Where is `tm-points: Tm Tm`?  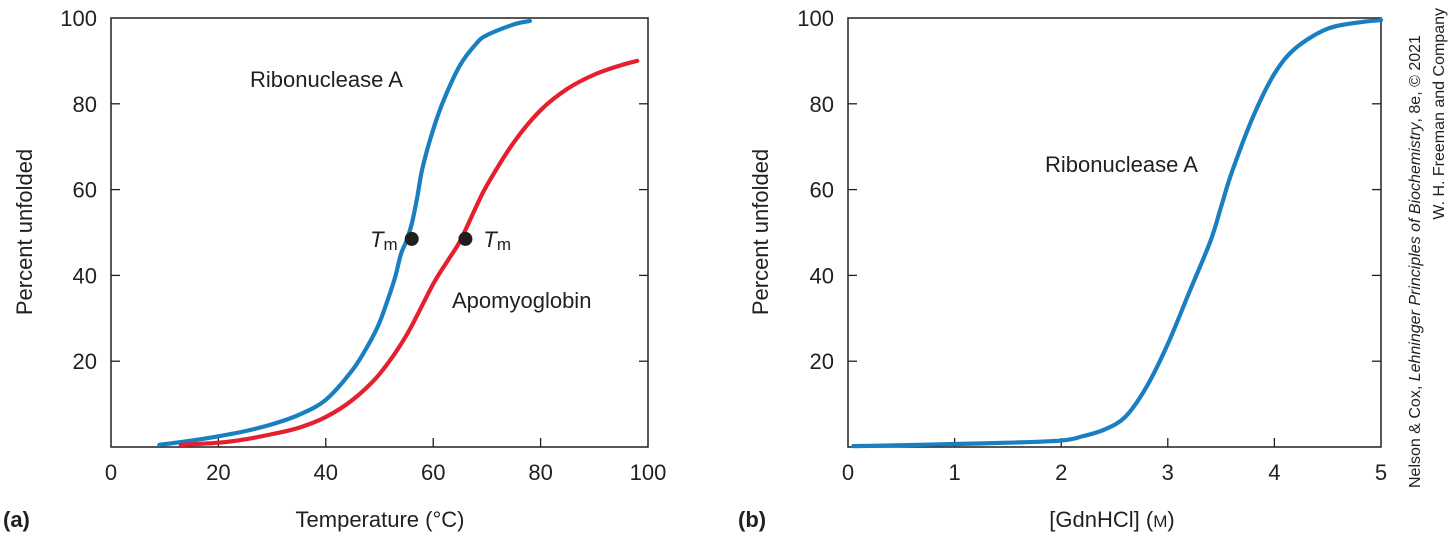 tm-points: Tm Tm is located at coordinates (440, 240).